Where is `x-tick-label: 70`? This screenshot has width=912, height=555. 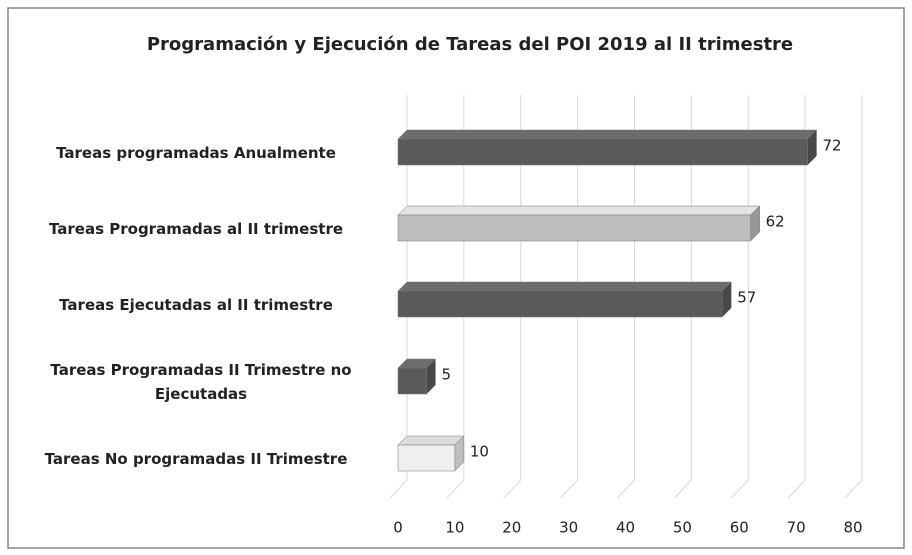 x-tick-label: 70 is located at coordinates (796, 528).